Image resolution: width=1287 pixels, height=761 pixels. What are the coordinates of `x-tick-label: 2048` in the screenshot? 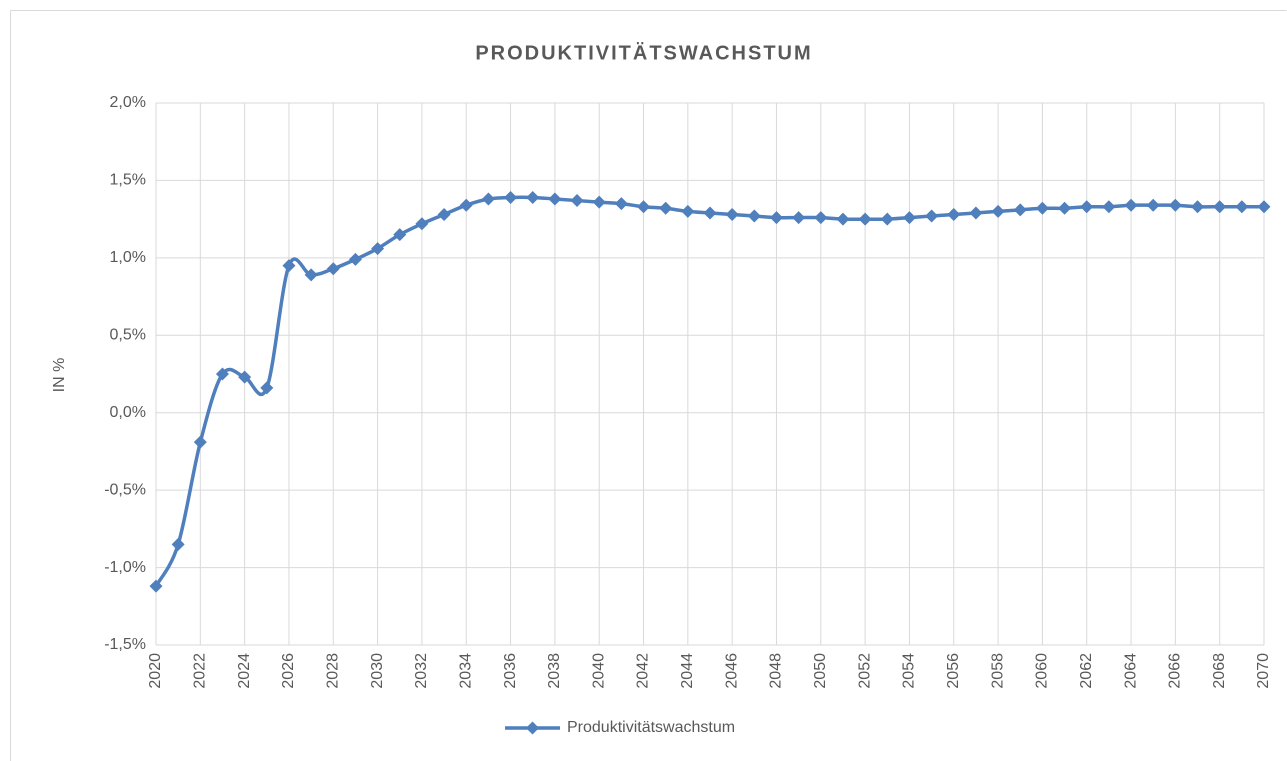 It's located at (776, 671).